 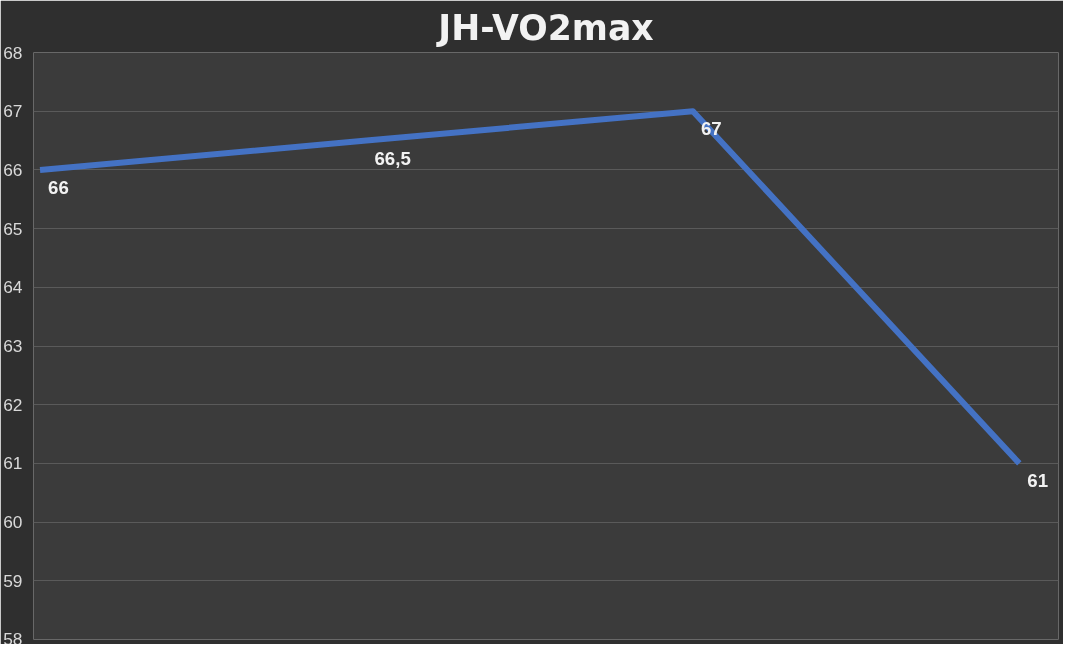 I want to click on data-label: 66, so click(x=58, y=187).